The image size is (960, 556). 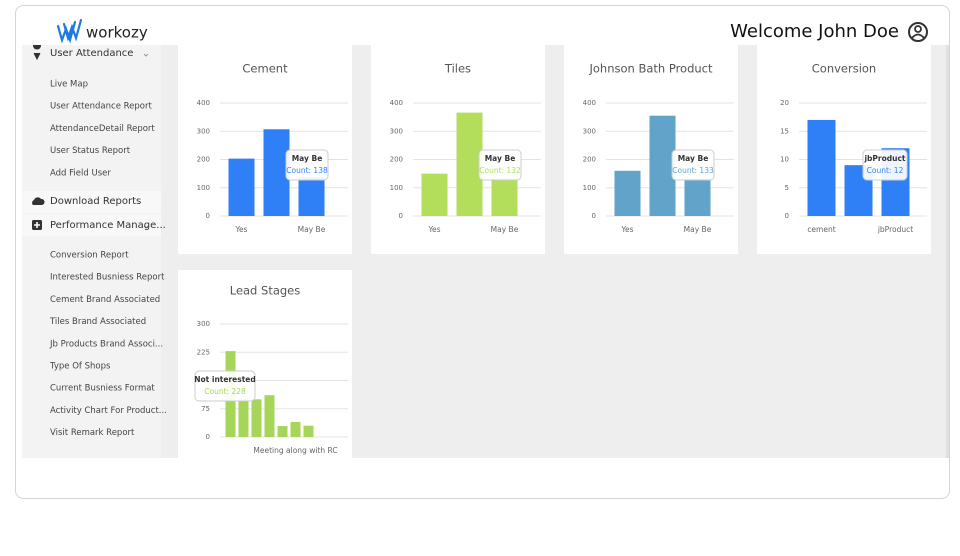 What do you see at coordinates (918, 32) in the screenshot?
I see `avatar` at bounding box center [918, 32].